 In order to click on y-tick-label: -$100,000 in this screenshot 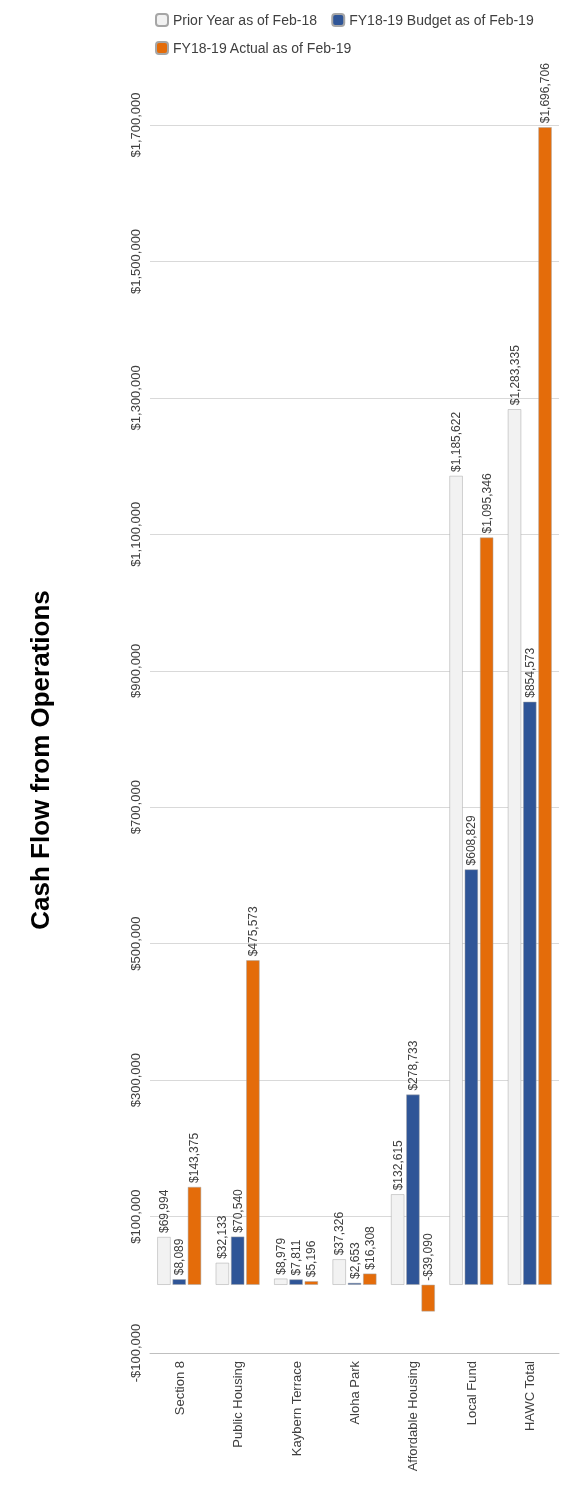, I will do `click(135, 1353)`.